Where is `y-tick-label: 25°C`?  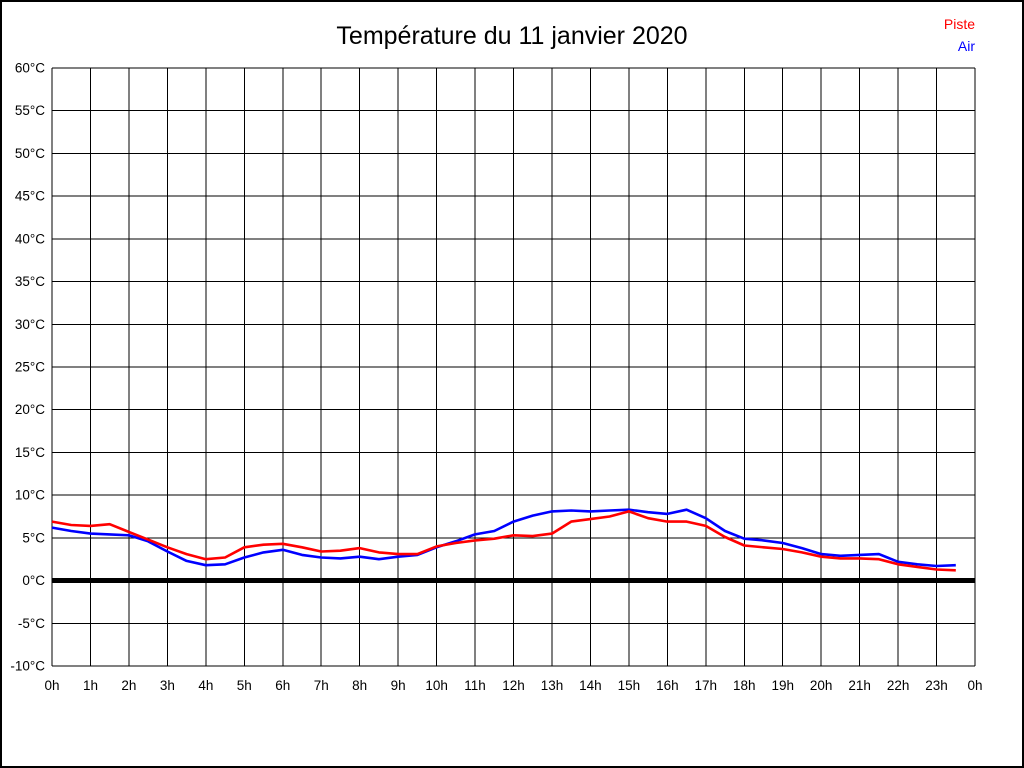 y-tick-label: 25°C is located at coordinates (30, 367).